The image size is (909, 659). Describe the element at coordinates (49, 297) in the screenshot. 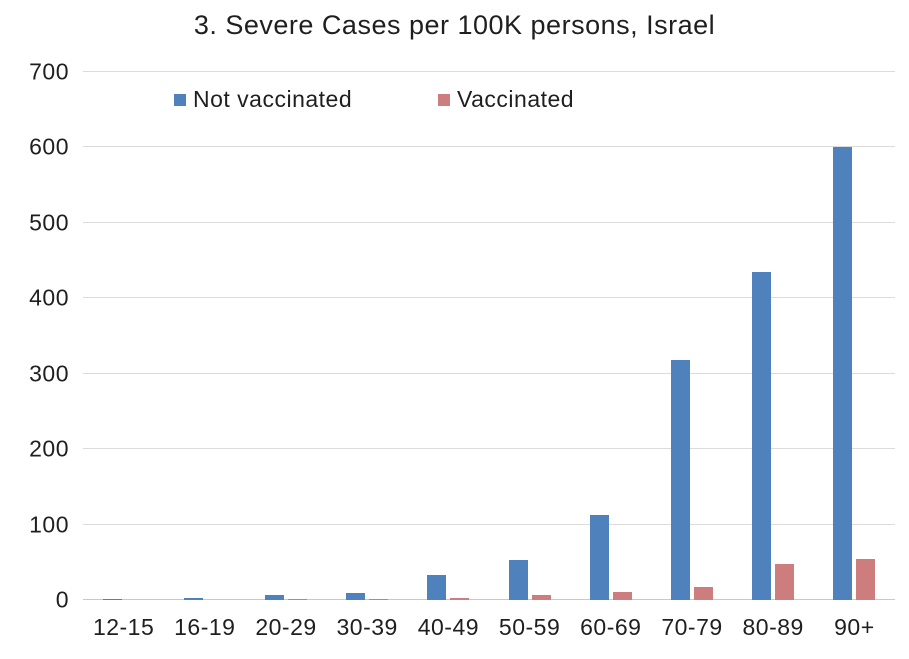

I see `y-axis-tick-label-400: 400` at that location.